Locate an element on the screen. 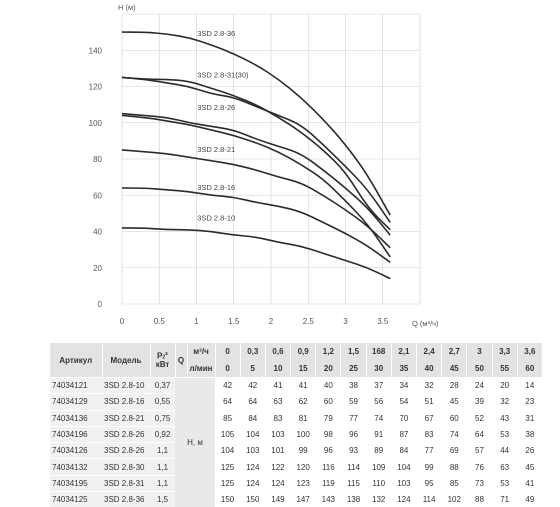 Image resolution: width=560 pixels, height=507 pixels. curve-label: 3SD 2.8-10 is located at coordinates (216, 218).